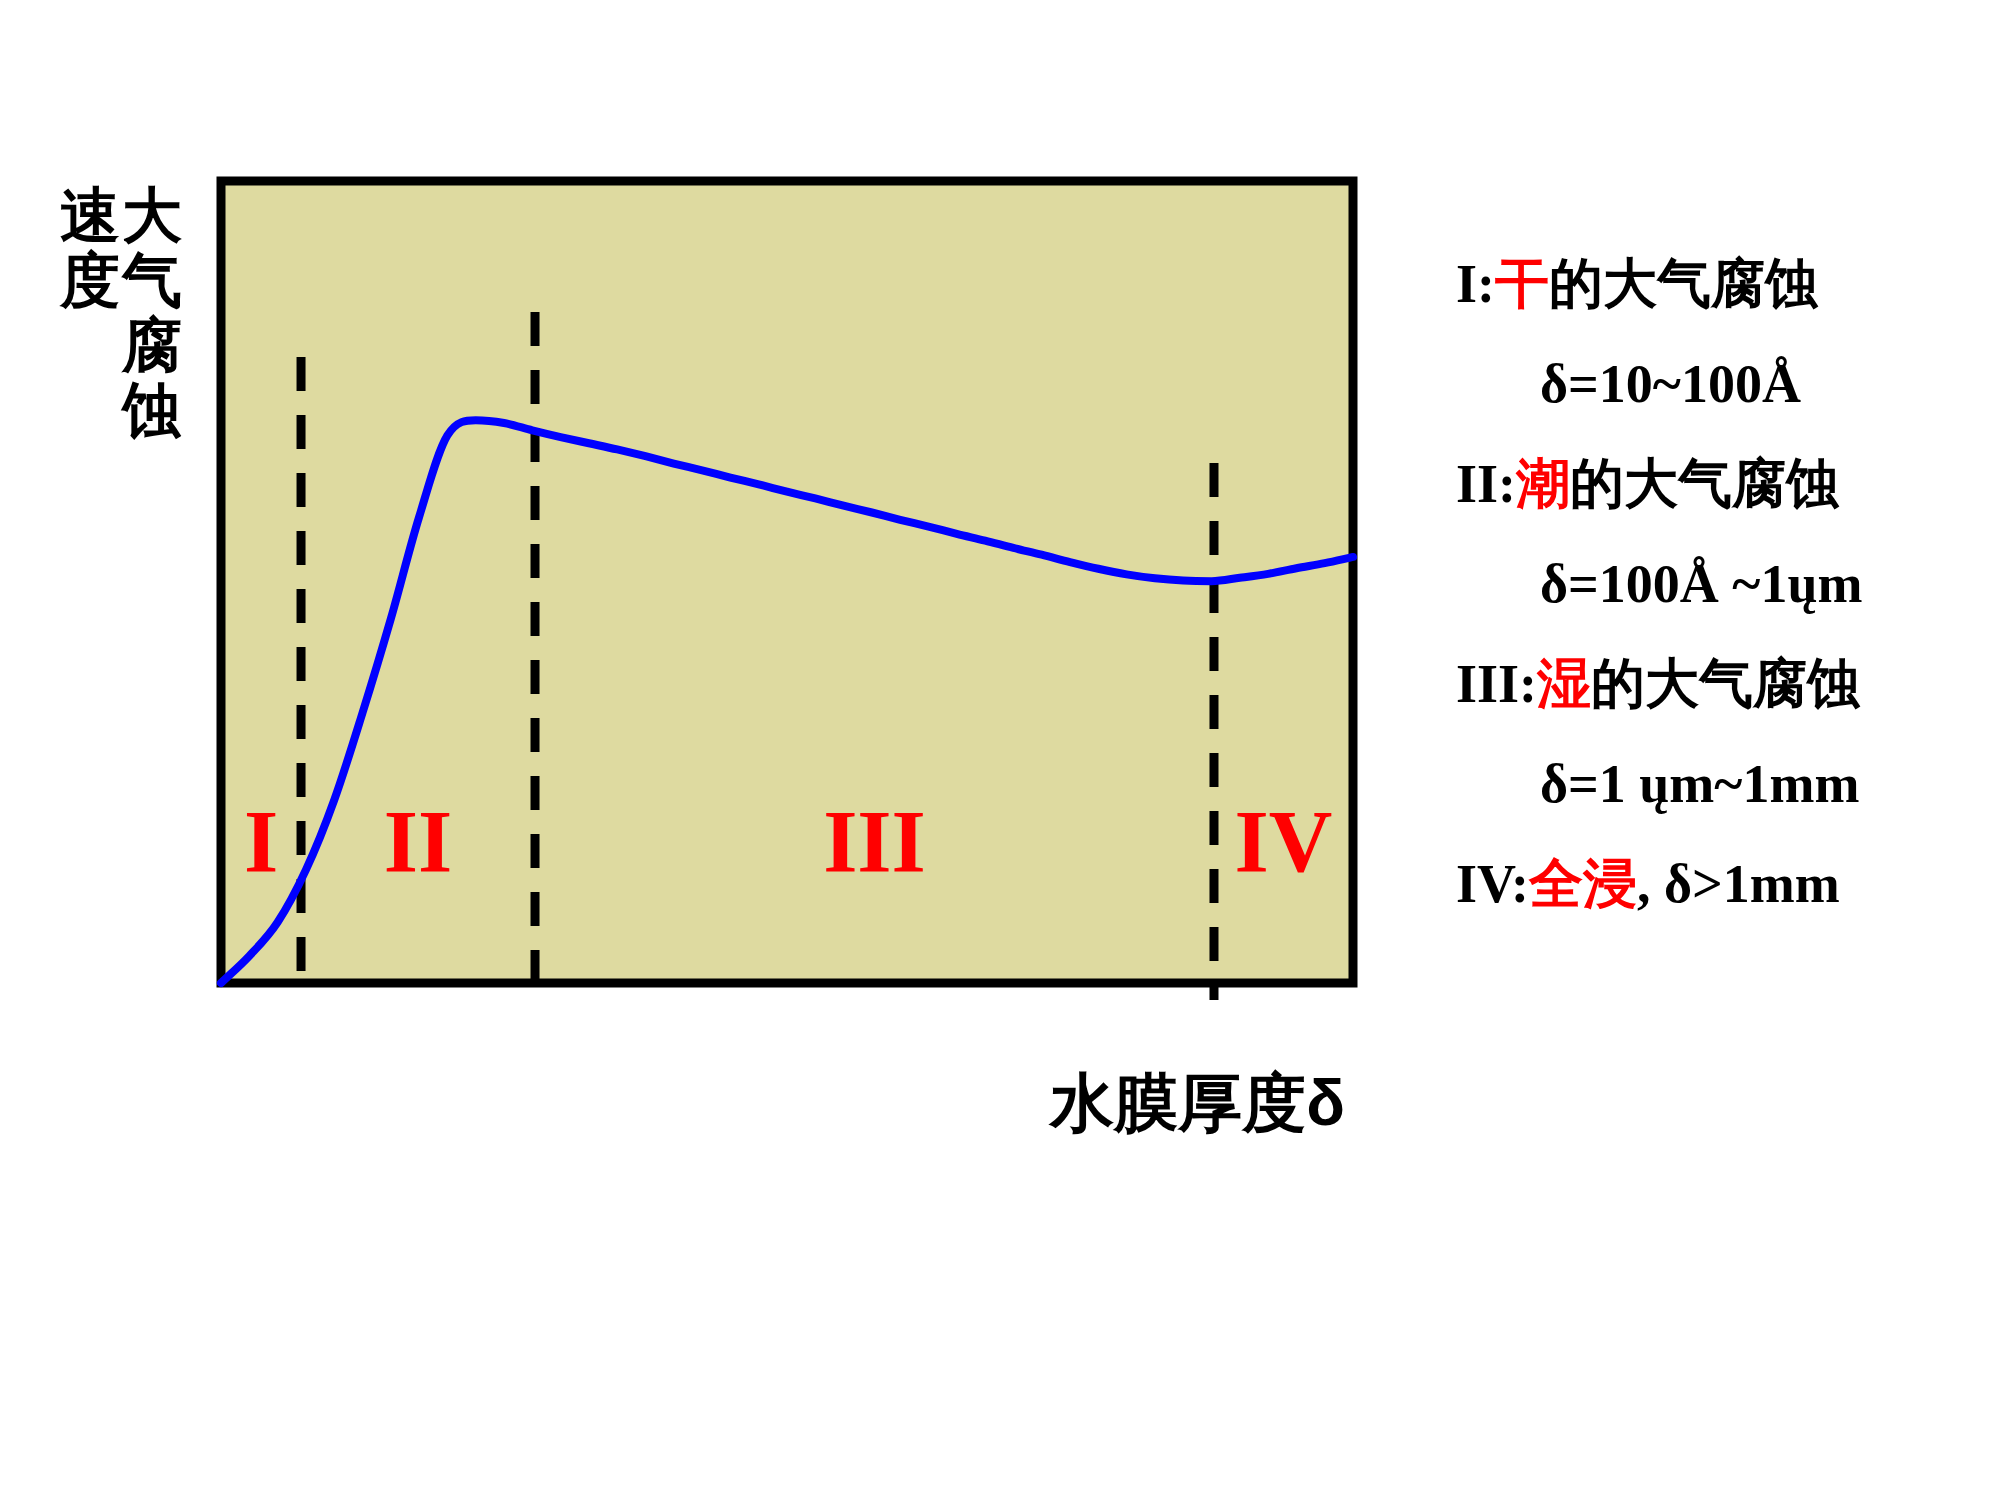  What do you see at coordinates (1283, 841) in the screenshot?
I see `annotation: IV` at bounding box center [1283, 841].